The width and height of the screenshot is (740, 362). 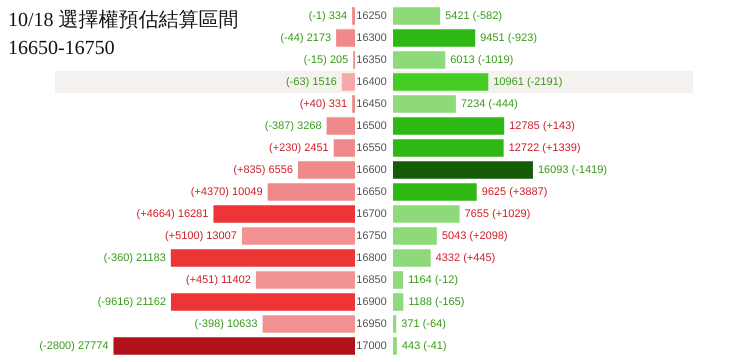 I want to click on data-label: 10961 (-2191), so click(x=527, y=82).